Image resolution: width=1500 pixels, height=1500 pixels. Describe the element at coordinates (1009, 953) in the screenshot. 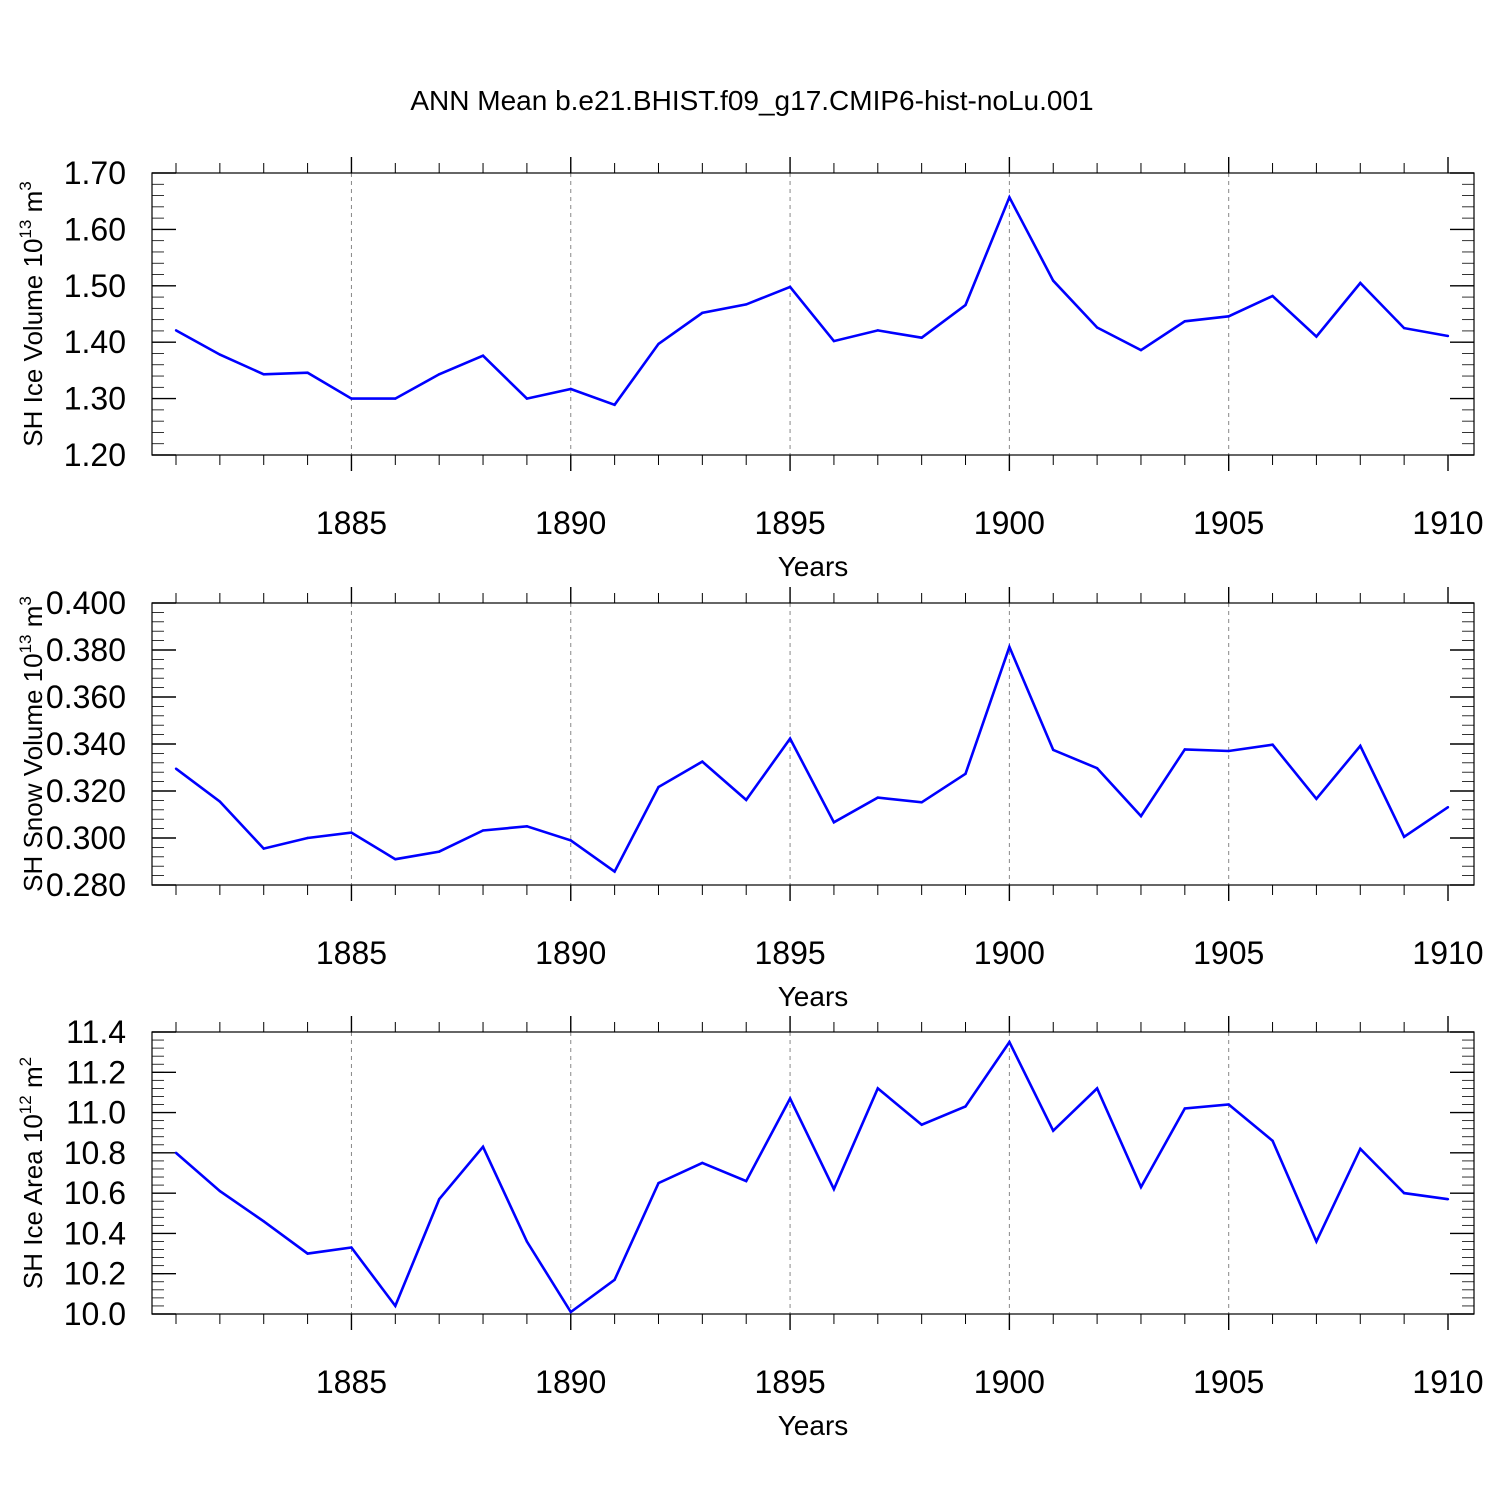

I see `x-tick-label: 1900` at that location.